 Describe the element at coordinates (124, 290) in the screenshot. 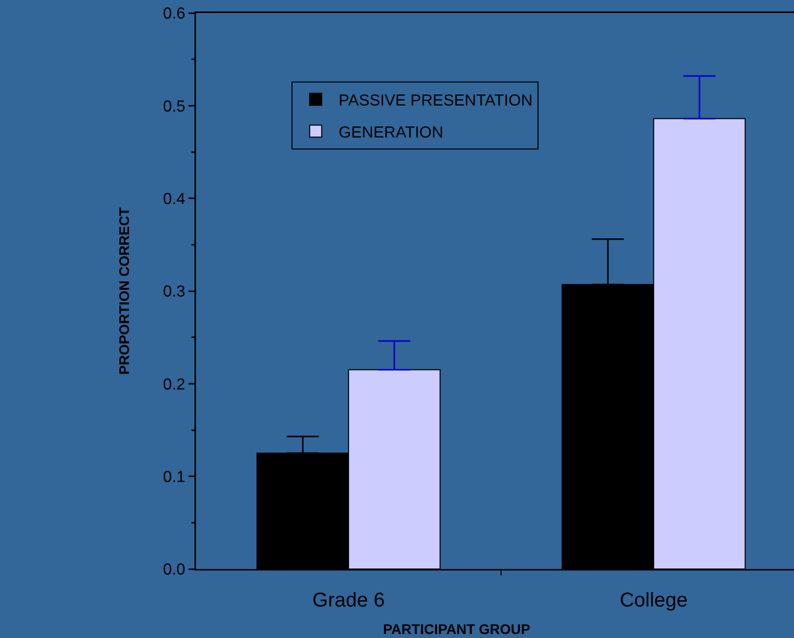

I see `y-axis-title: PROPORTION CORRECT` at that location.